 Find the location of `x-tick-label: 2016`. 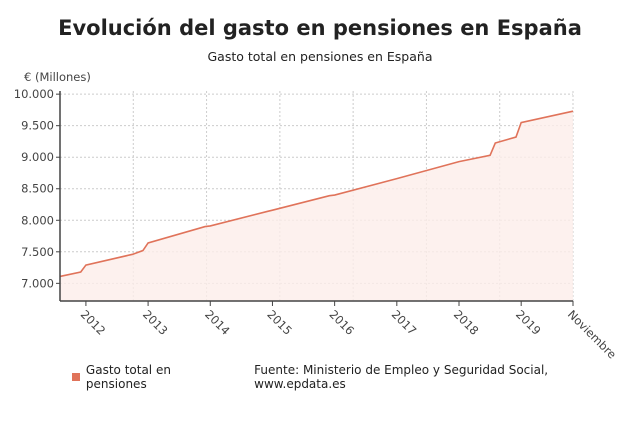

x-tick-label: 2016 is located at coordinates (342, 322).